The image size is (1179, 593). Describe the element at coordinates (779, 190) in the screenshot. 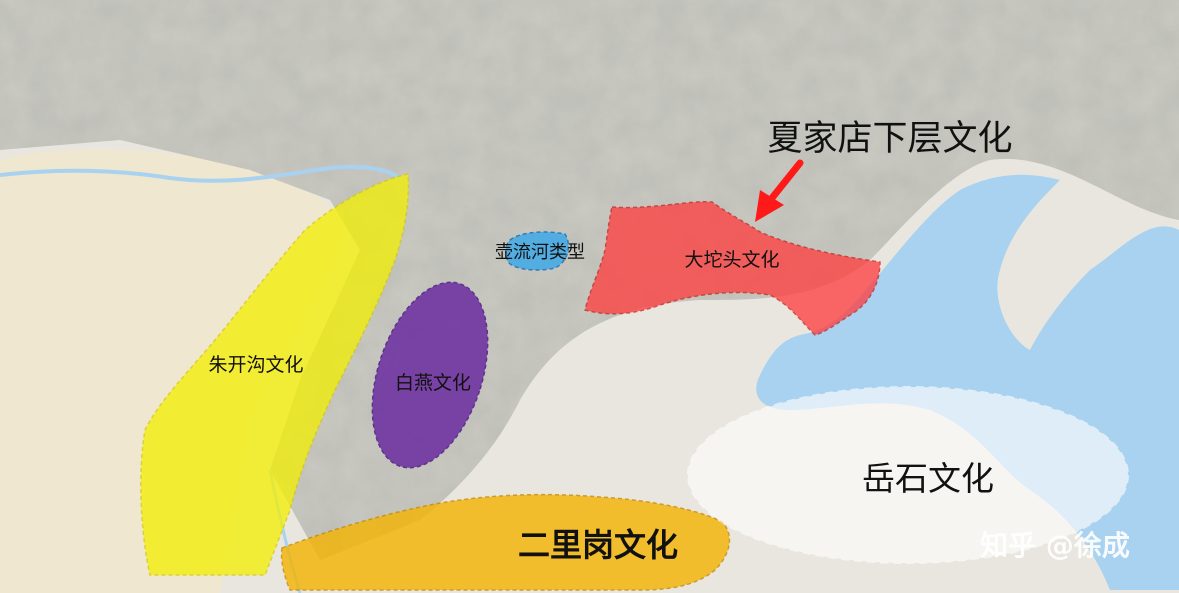

I see `arrow-icon` at that location.